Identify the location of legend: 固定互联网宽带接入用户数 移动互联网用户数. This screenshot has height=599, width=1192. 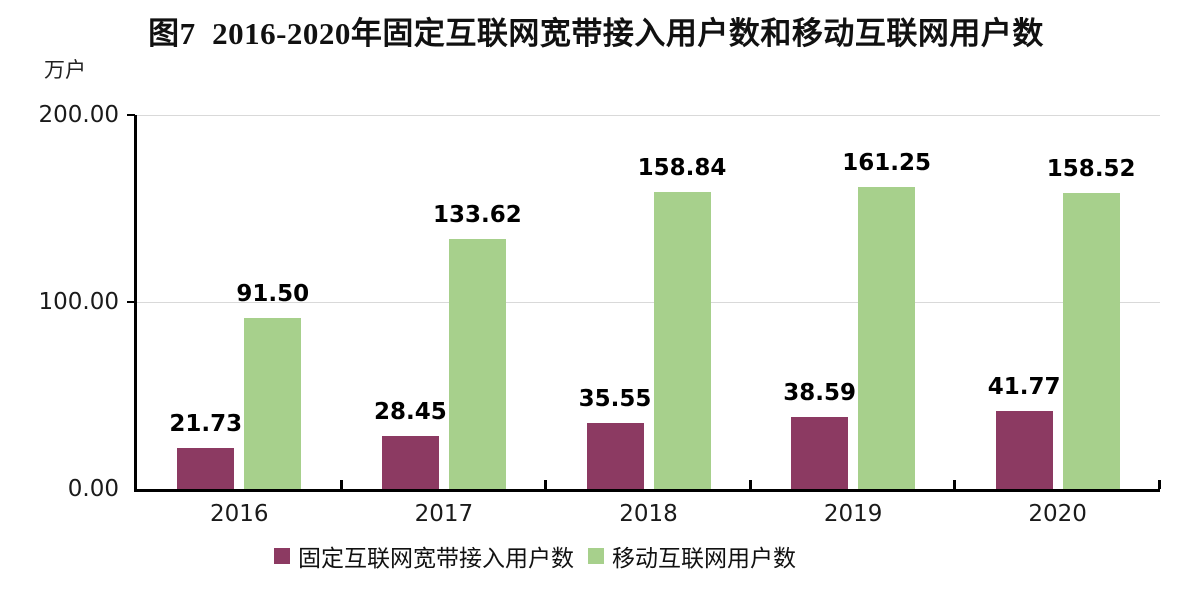
(535, 556).